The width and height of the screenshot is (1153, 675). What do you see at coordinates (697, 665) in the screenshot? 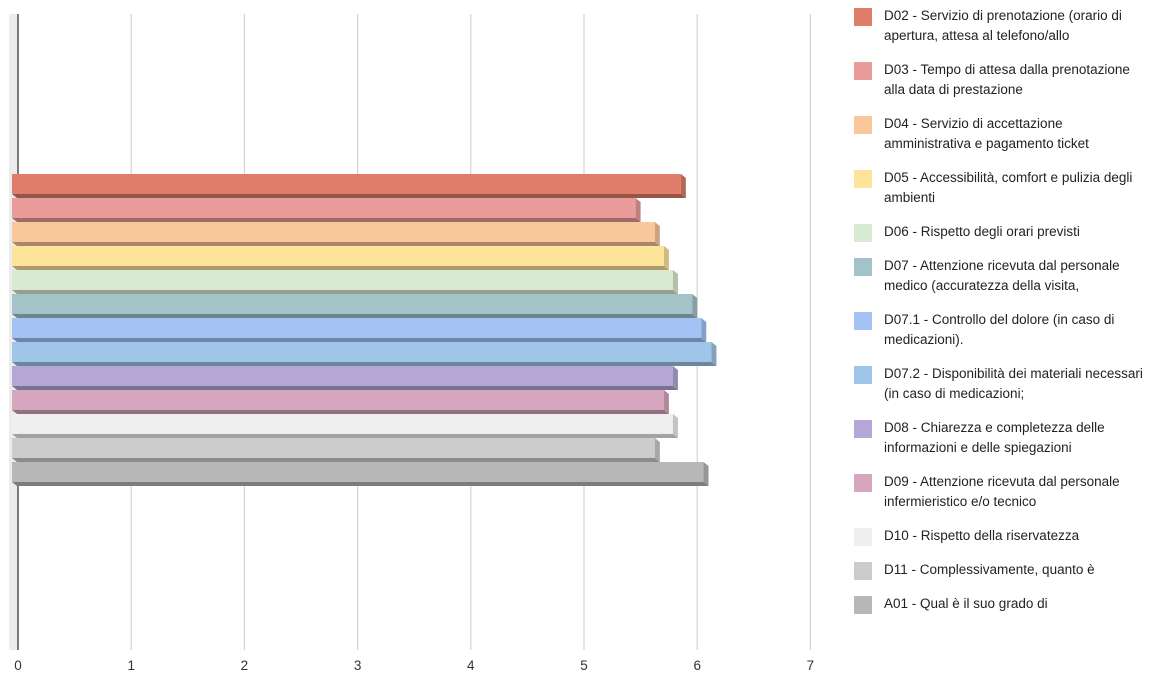
I see `x-tick-label: 6` at bounding box center [697, 665].